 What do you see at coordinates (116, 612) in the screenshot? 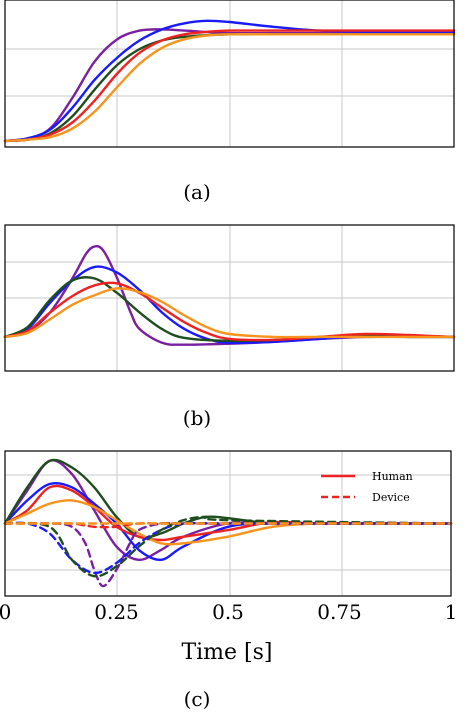
I see `x-tick-label: 0.25` at bounding box center [116, 612].